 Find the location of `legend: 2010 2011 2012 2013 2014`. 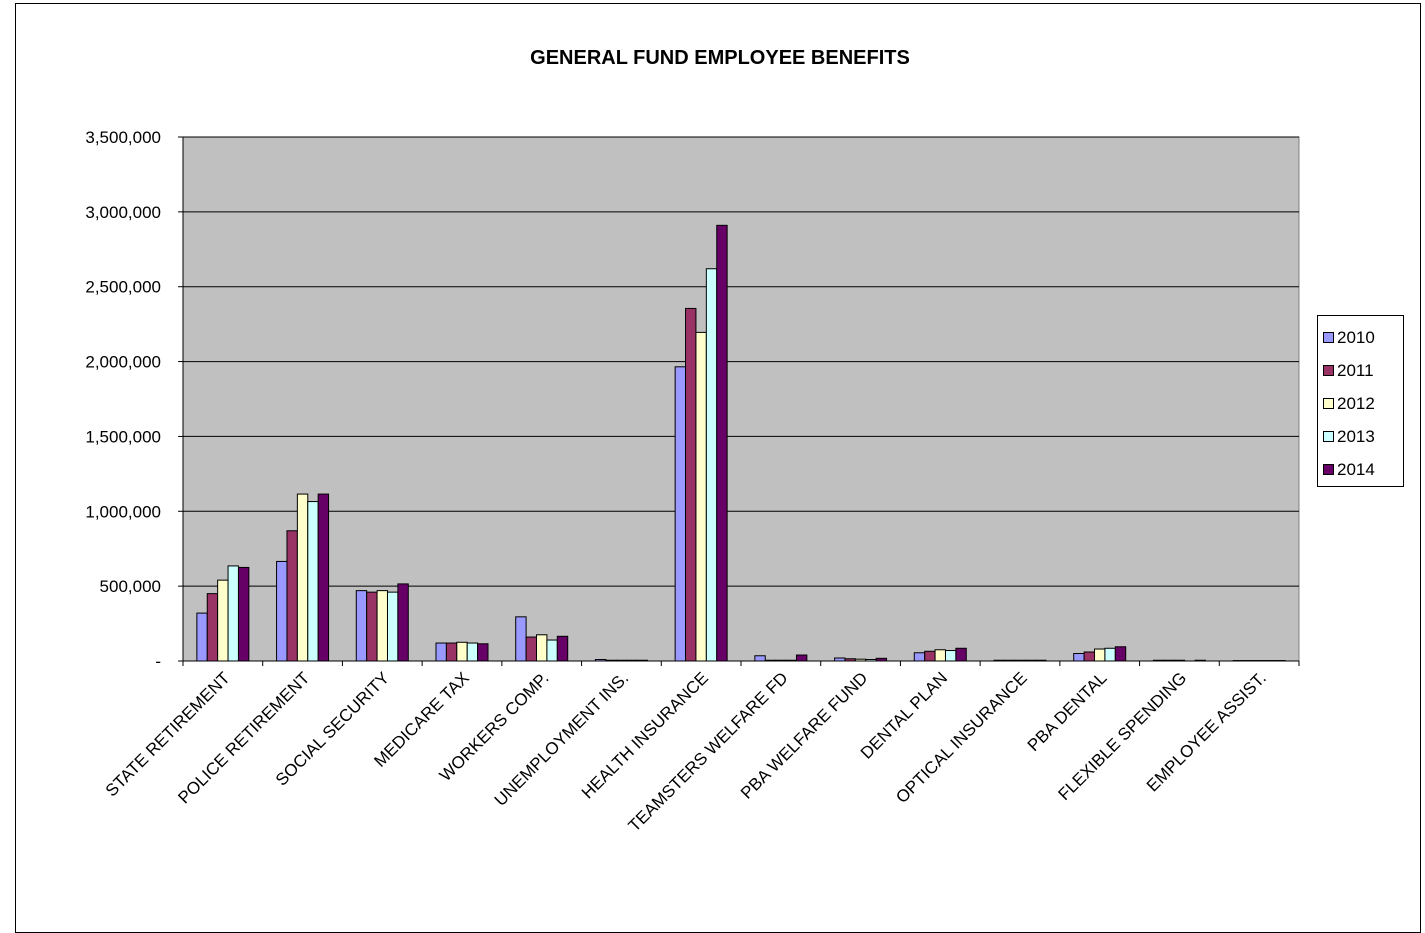

legend: 2010 2011 2012 2013 2014 is located at coordinates (1360, 401).